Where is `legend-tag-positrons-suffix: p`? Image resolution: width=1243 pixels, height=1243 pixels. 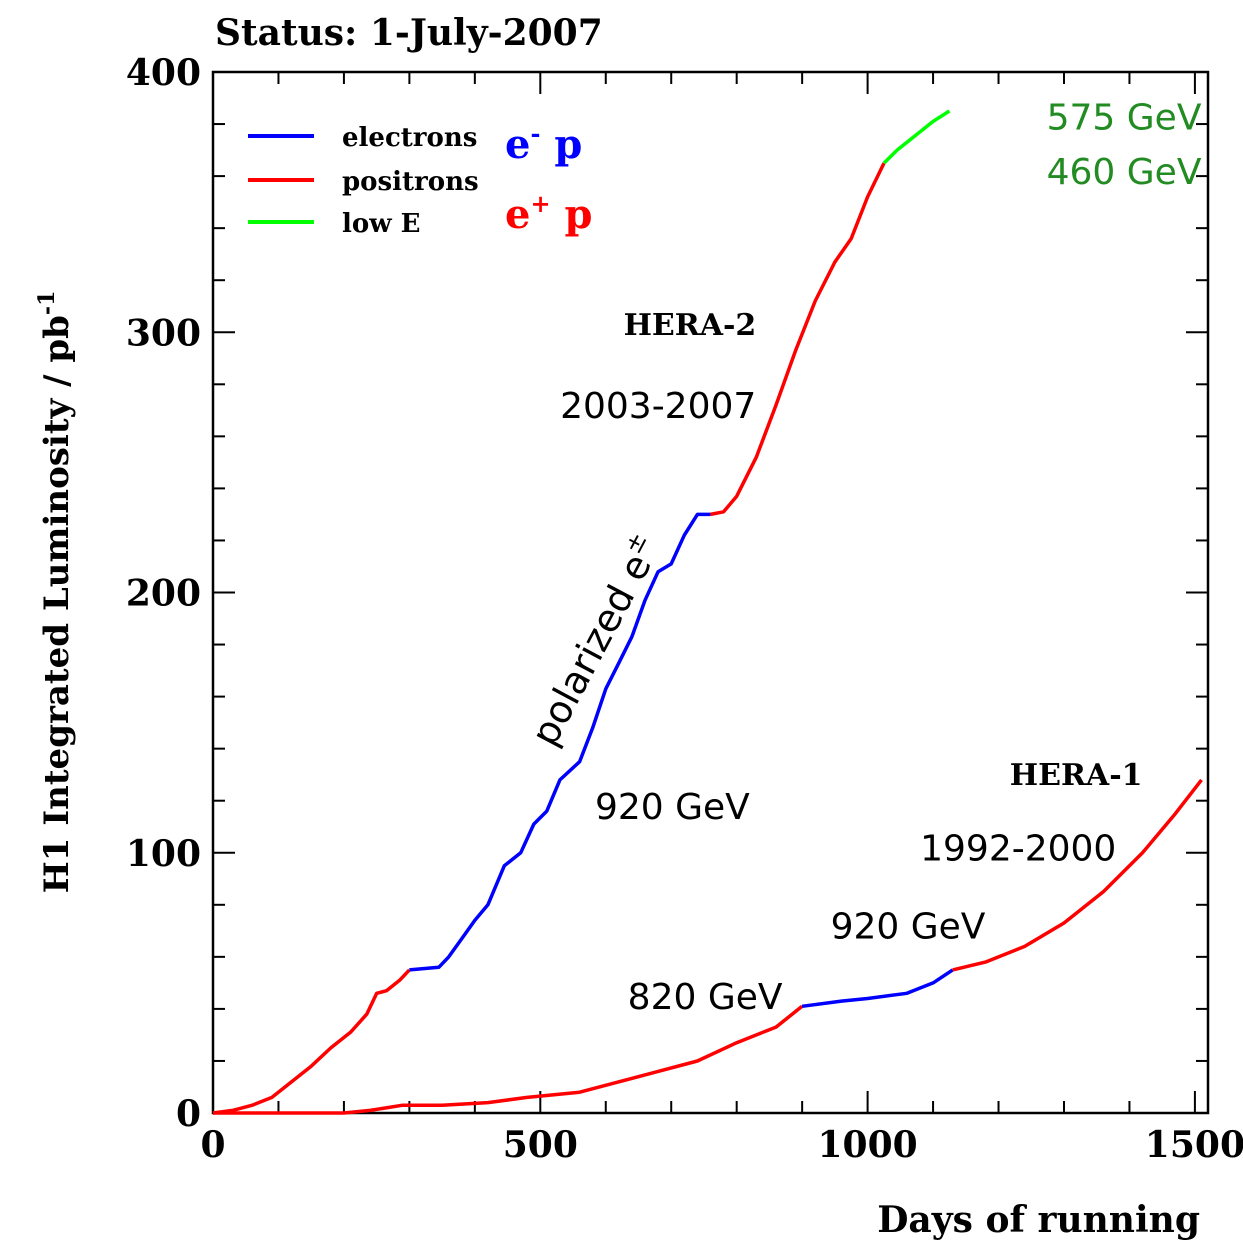
legend-tag-positrons-suffix: p is located at coordinates (572, 214).